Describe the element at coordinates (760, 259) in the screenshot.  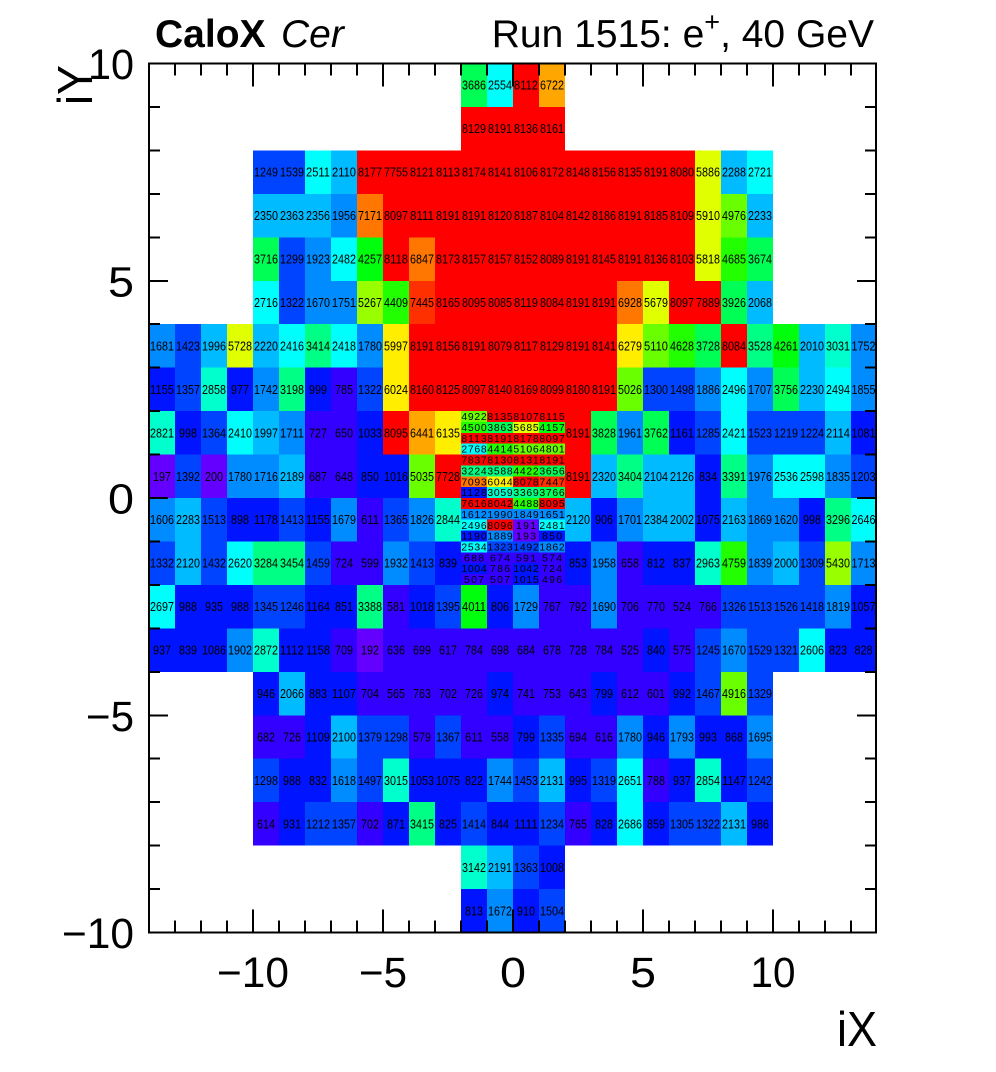
I see `svg-text: 3674` at that location.